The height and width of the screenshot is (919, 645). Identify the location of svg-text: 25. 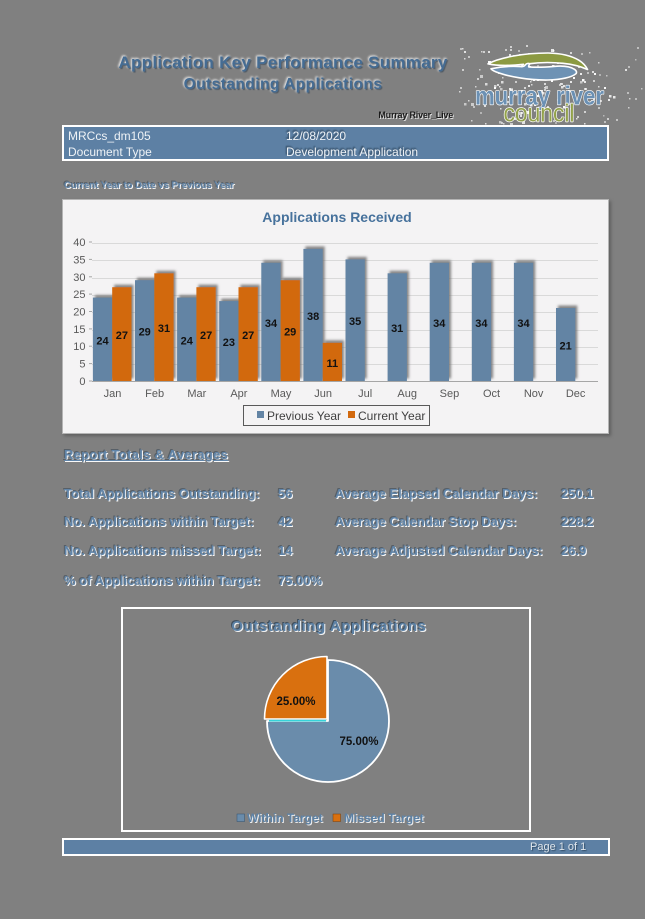
(79, 295).